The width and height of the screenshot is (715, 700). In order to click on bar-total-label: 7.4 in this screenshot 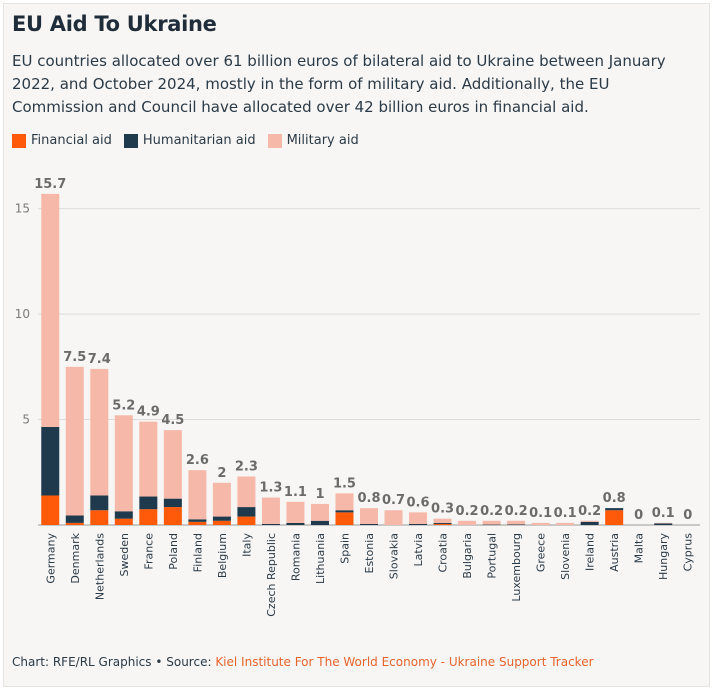, I will do `click(99, 359)`.